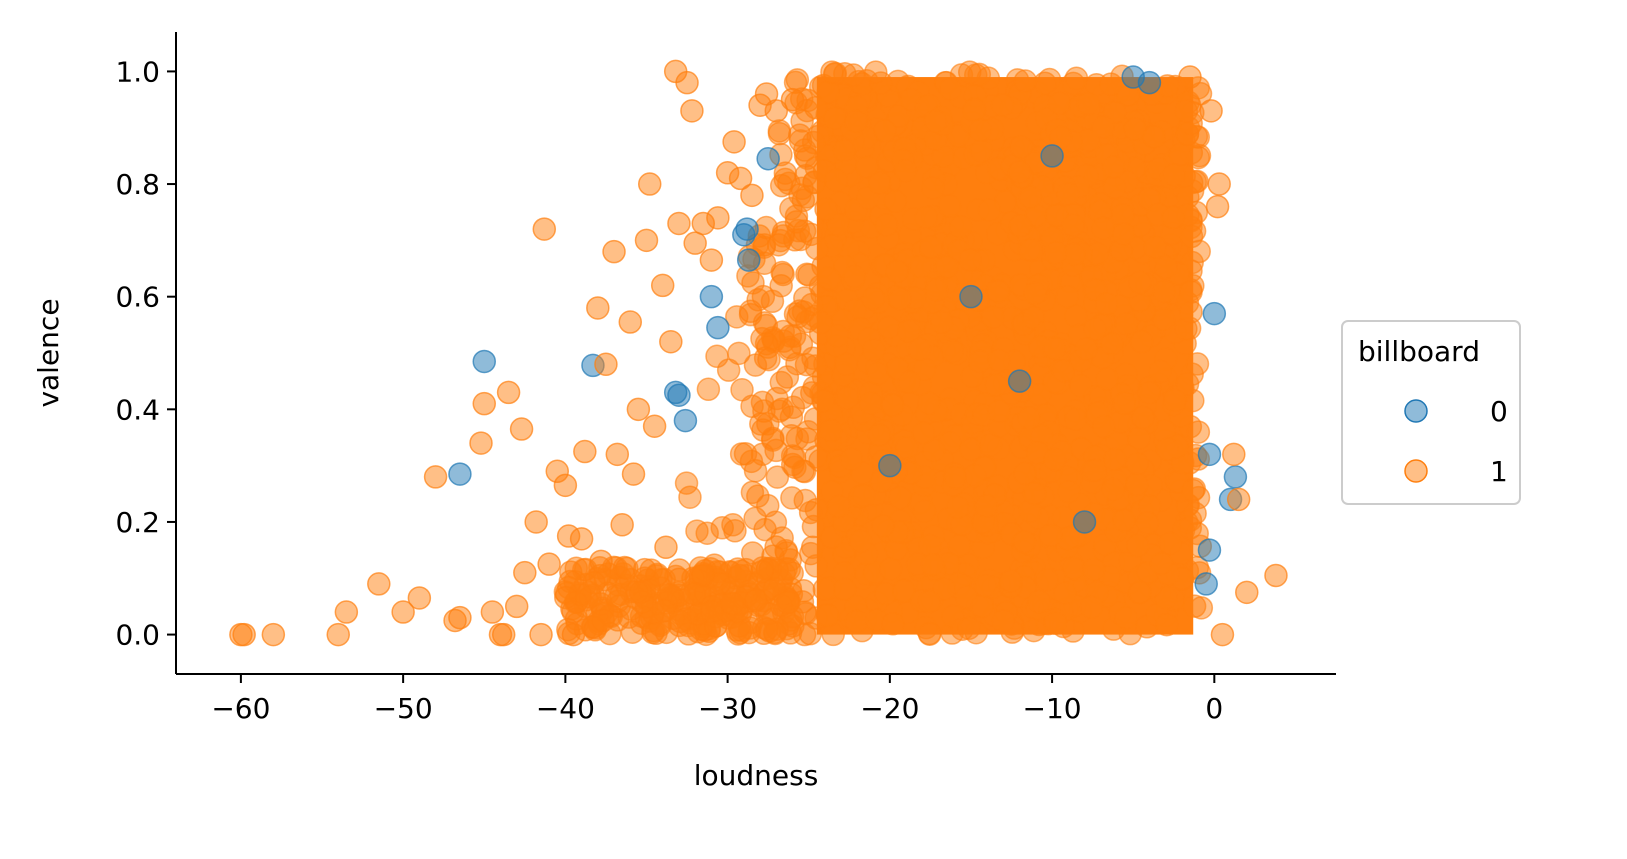  What do you see at coordinates (727, 708) in the screenshot?
I see `x-tick-label: −30` at bounding box center [727, 708].